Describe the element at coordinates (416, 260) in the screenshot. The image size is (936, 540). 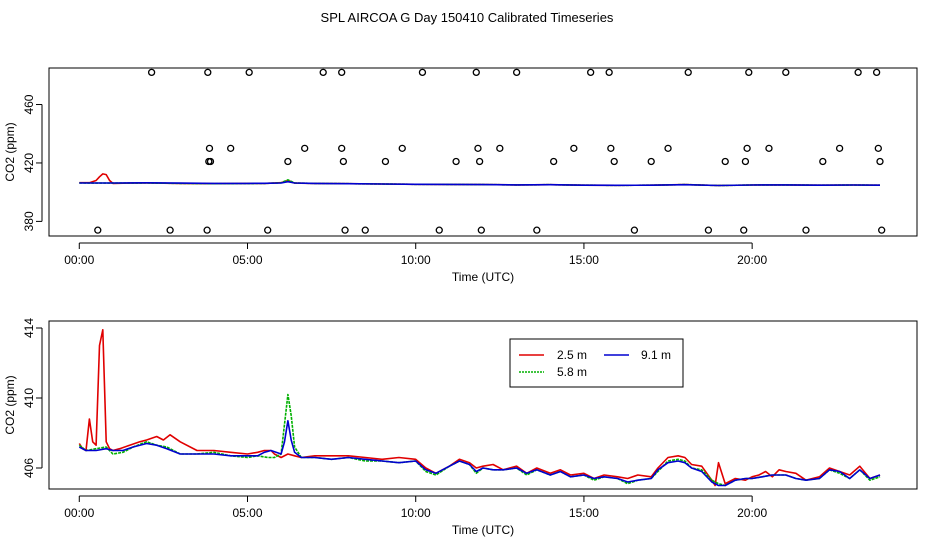
I see `top-x-tick-label: 10:00` at that location.